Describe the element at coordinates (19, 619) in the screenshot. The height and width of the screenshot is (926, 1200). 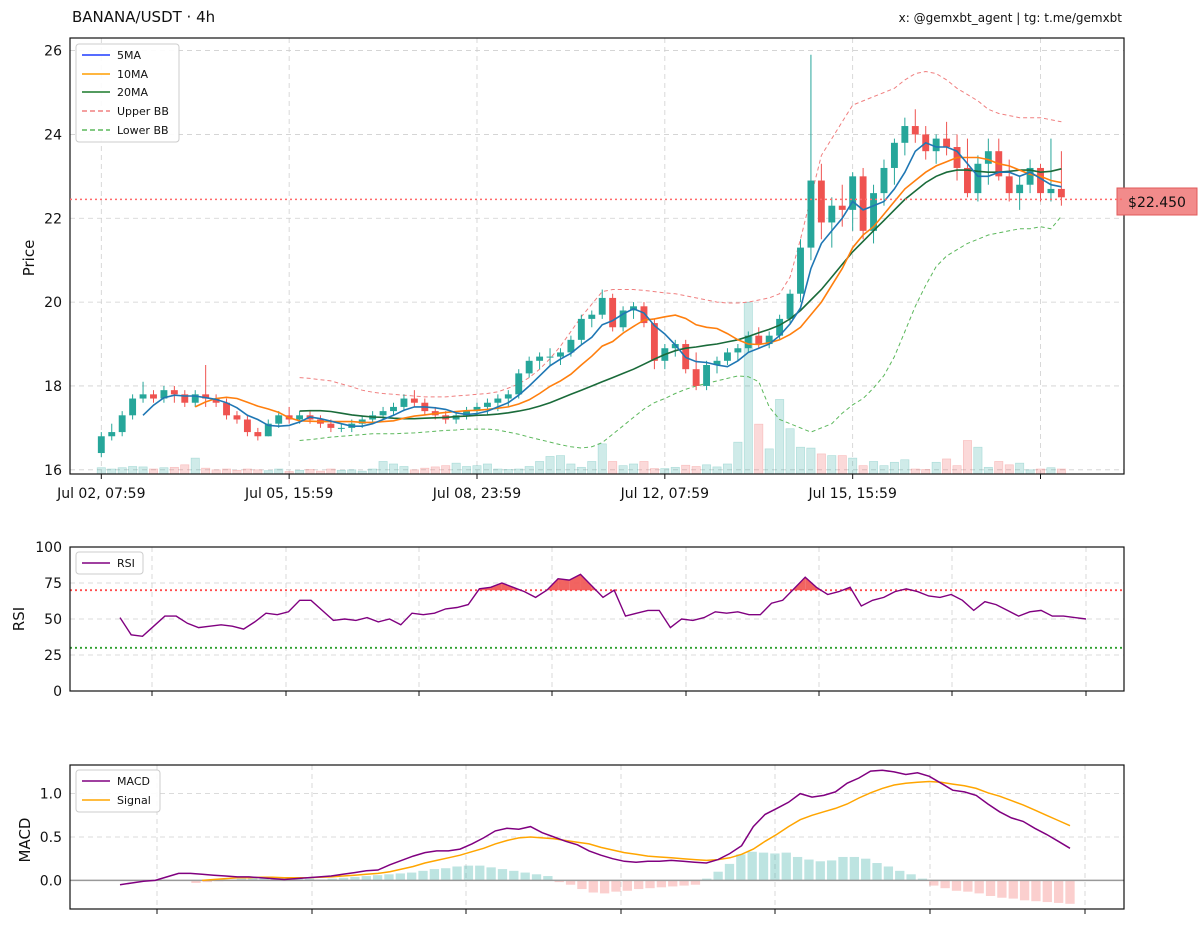
I see `rsi-ylabel: RSI` at that location.